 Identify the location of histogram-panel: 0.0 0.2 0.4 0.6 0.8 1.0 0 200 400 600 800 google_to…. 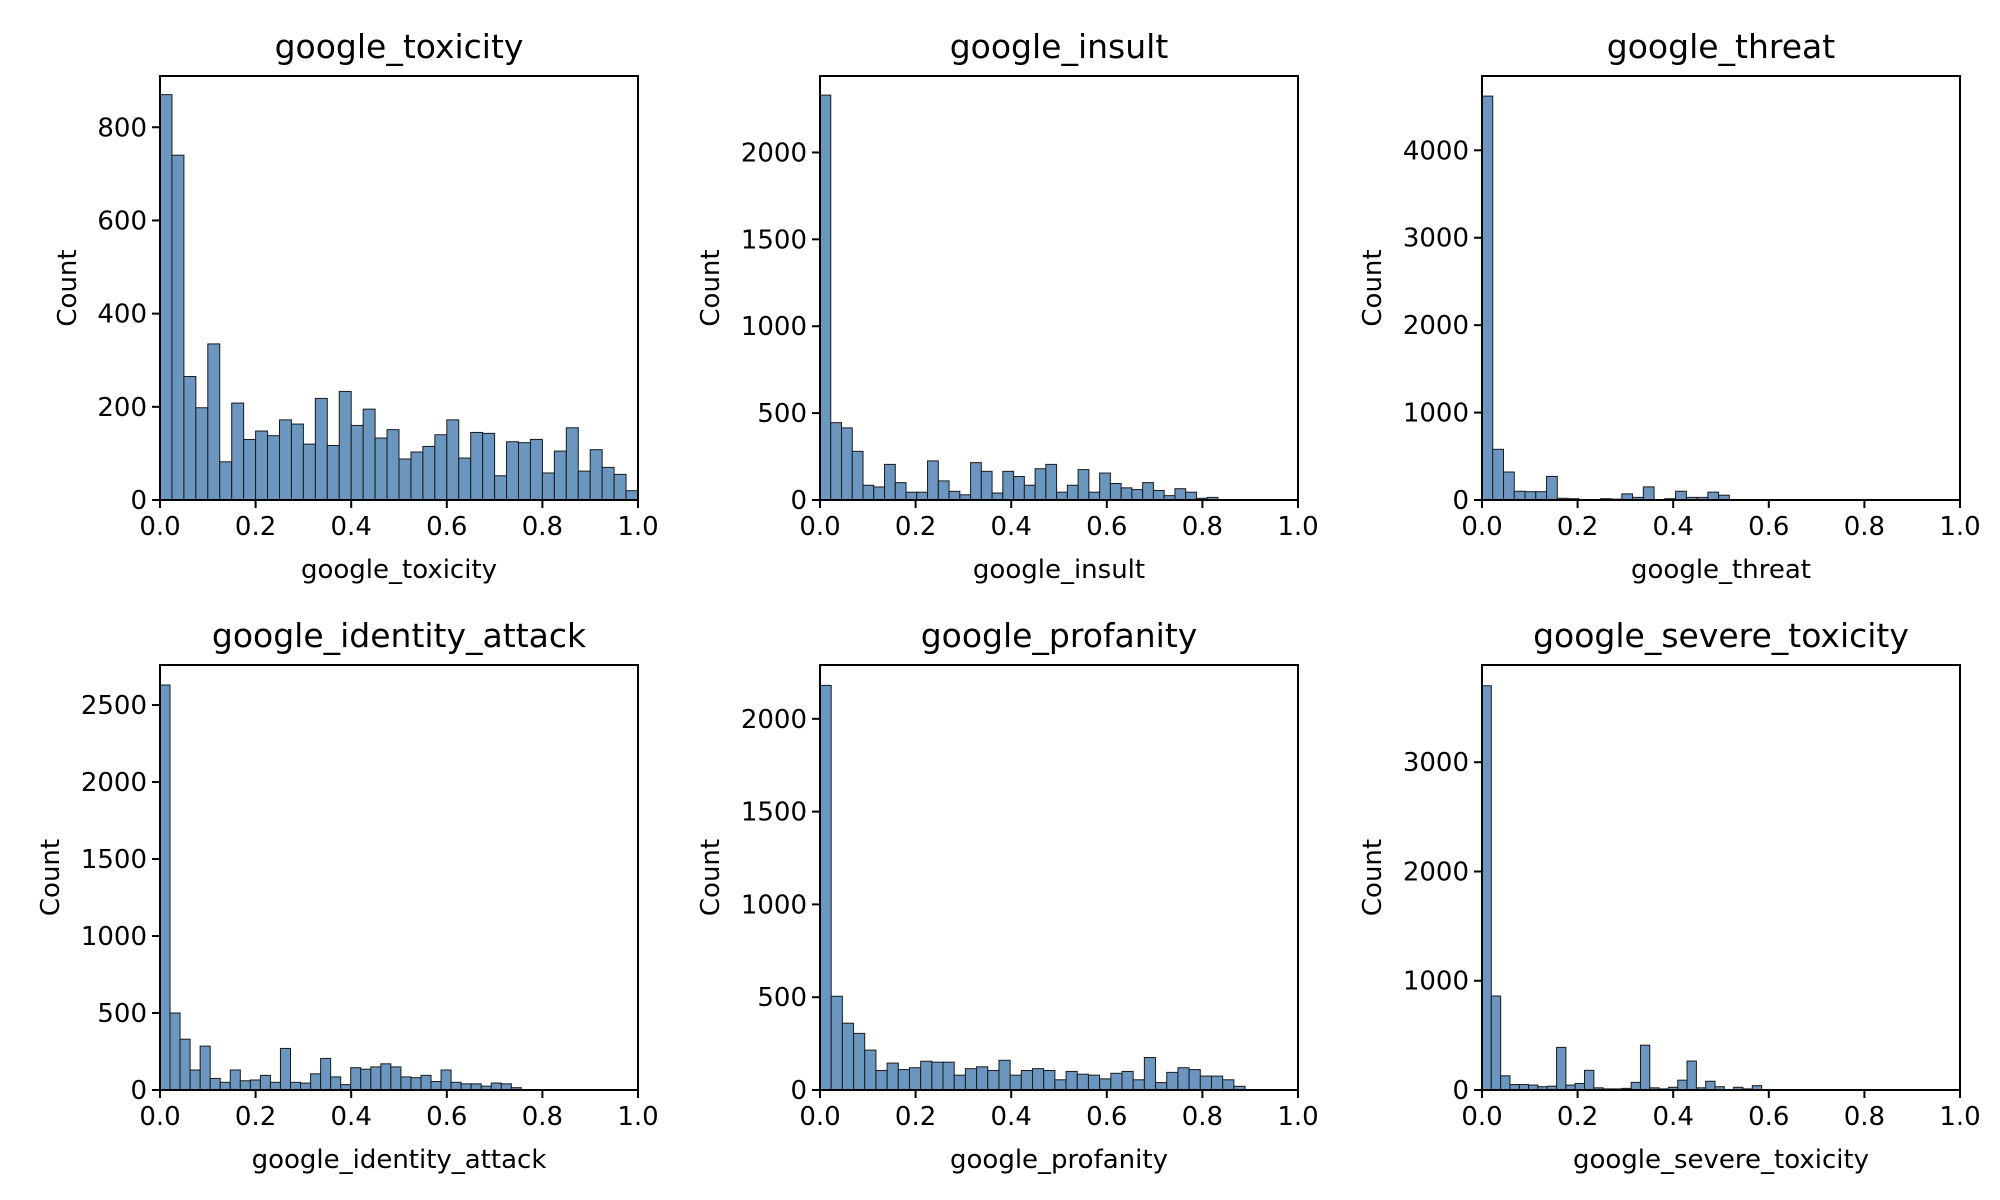
(356, 306).